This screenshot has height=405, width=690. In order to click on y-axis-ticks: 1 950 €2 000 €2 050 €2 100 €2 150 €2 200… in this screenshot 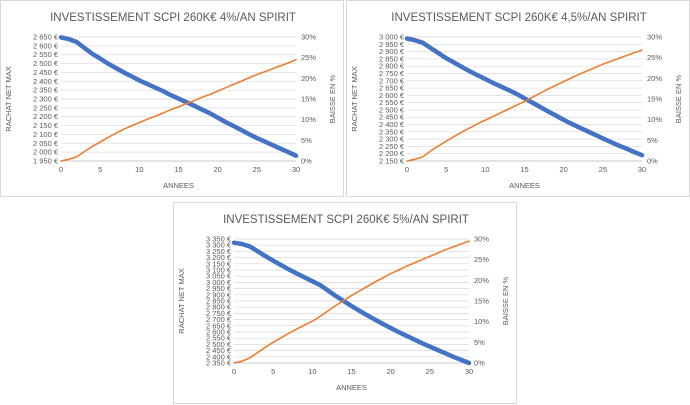, I will do `click(164, 99)`.